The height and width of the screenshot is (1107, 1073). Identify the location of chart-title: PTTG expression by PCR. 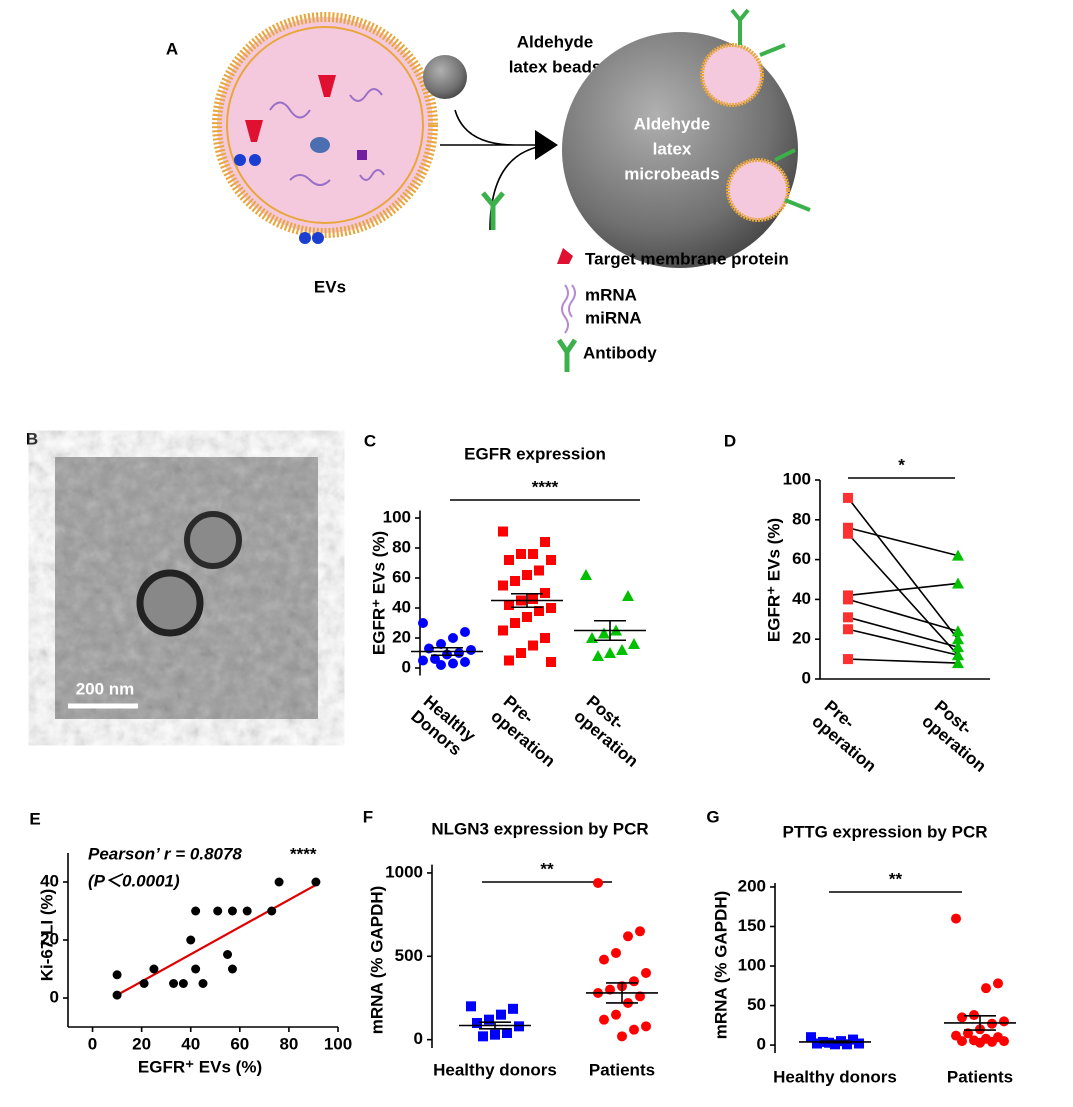
(885, 831).